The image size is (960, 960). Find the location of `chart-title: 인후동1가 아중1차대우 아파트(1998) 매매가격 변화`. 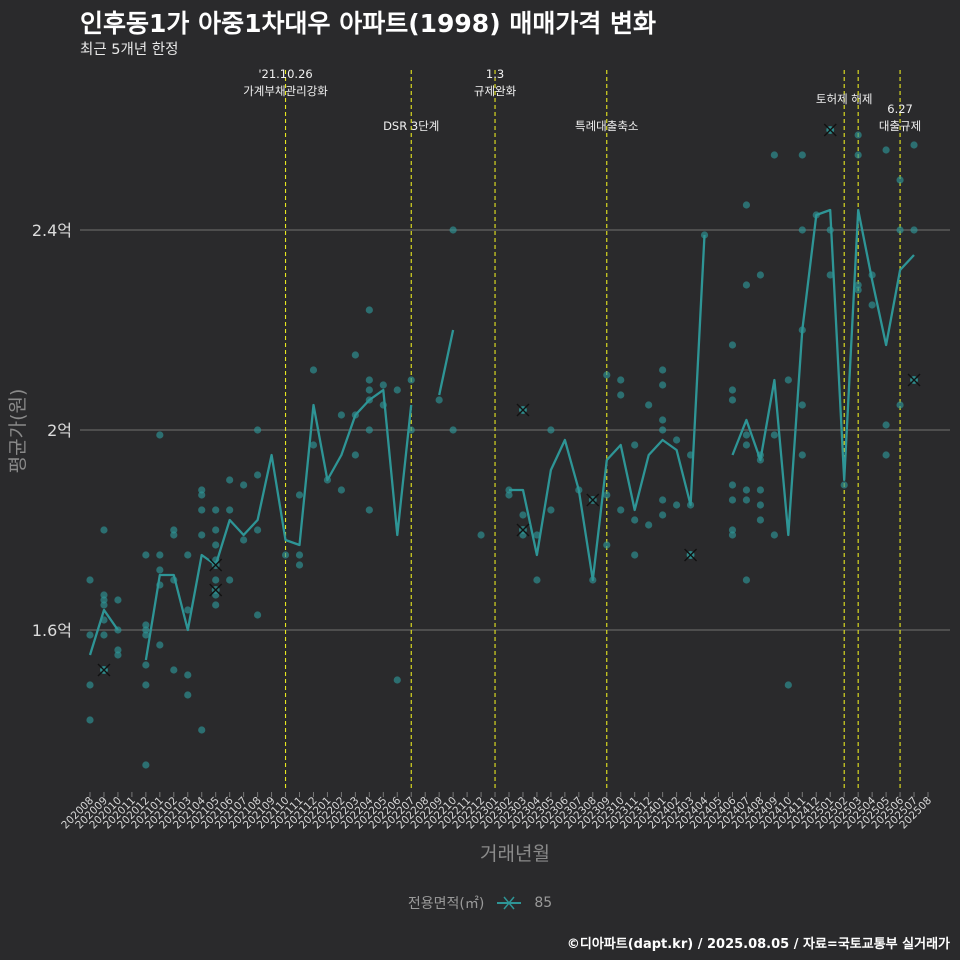

chart-title: 인후동1가 아중1차대우 아파트(1998) 매매가격 변화 is located at coordinates (368, 23).